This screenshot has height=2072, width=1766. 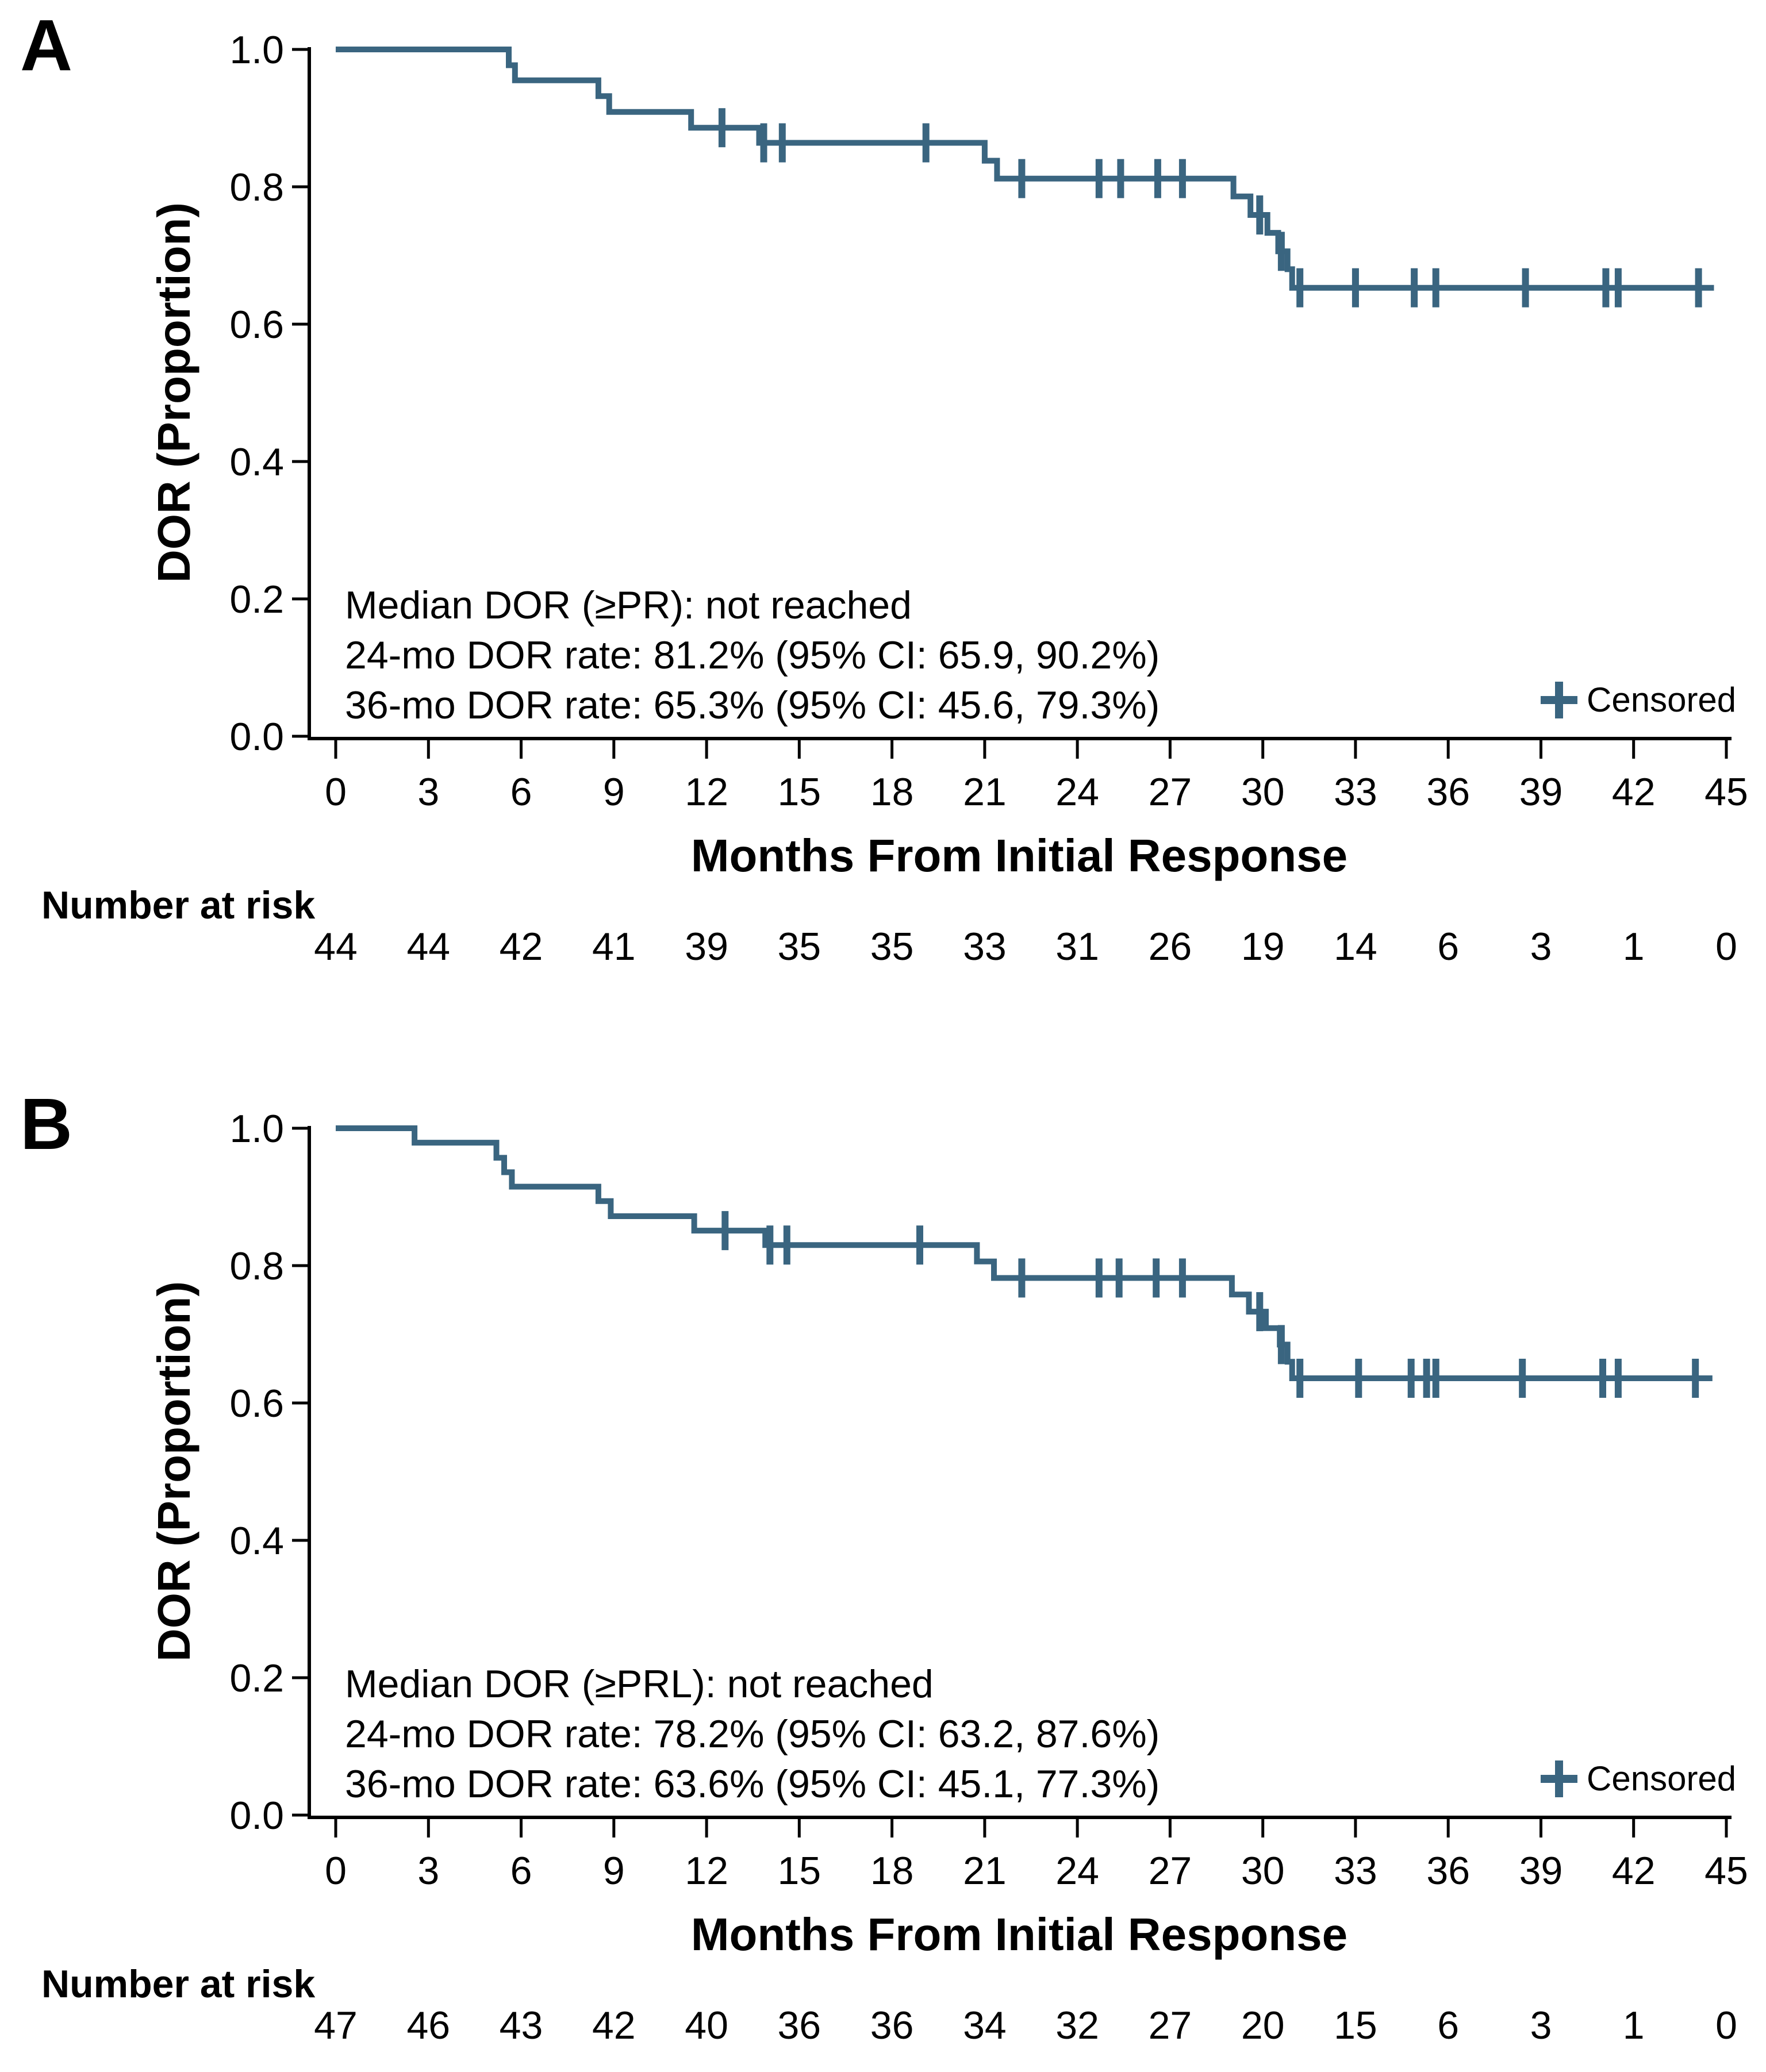 What do you see at coordinates (256, 1678) in the screenshot?
I see `y-tick-label: 0.2` at bounding box center [256, 1678].